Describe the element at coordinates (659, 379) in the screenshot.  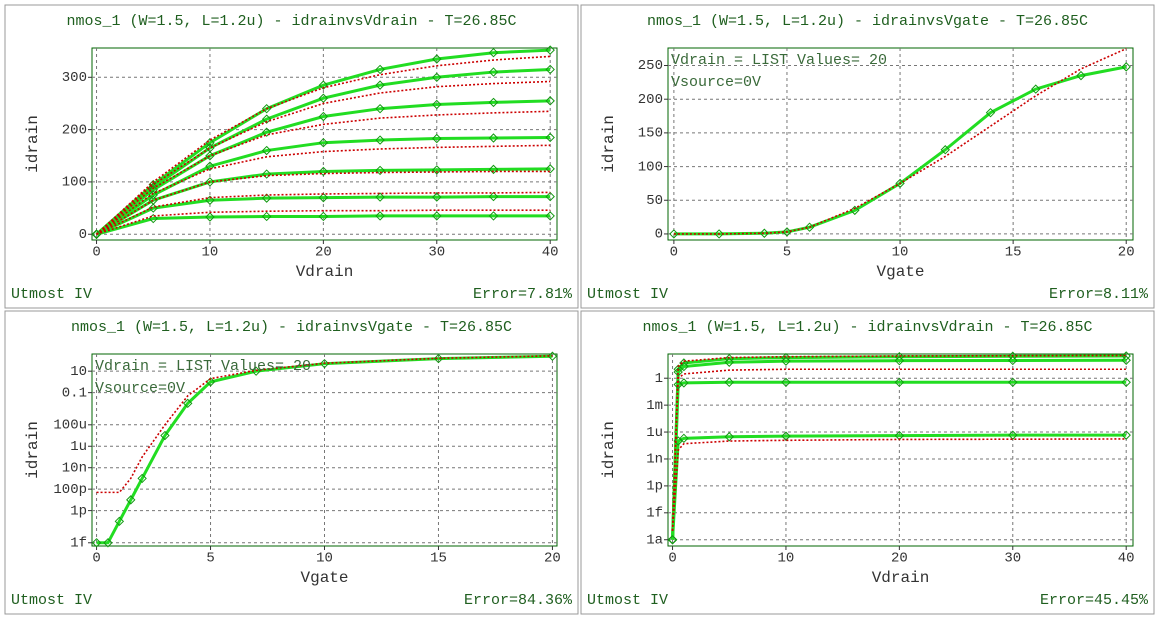
I see `y-tick-label: 1` at that location.